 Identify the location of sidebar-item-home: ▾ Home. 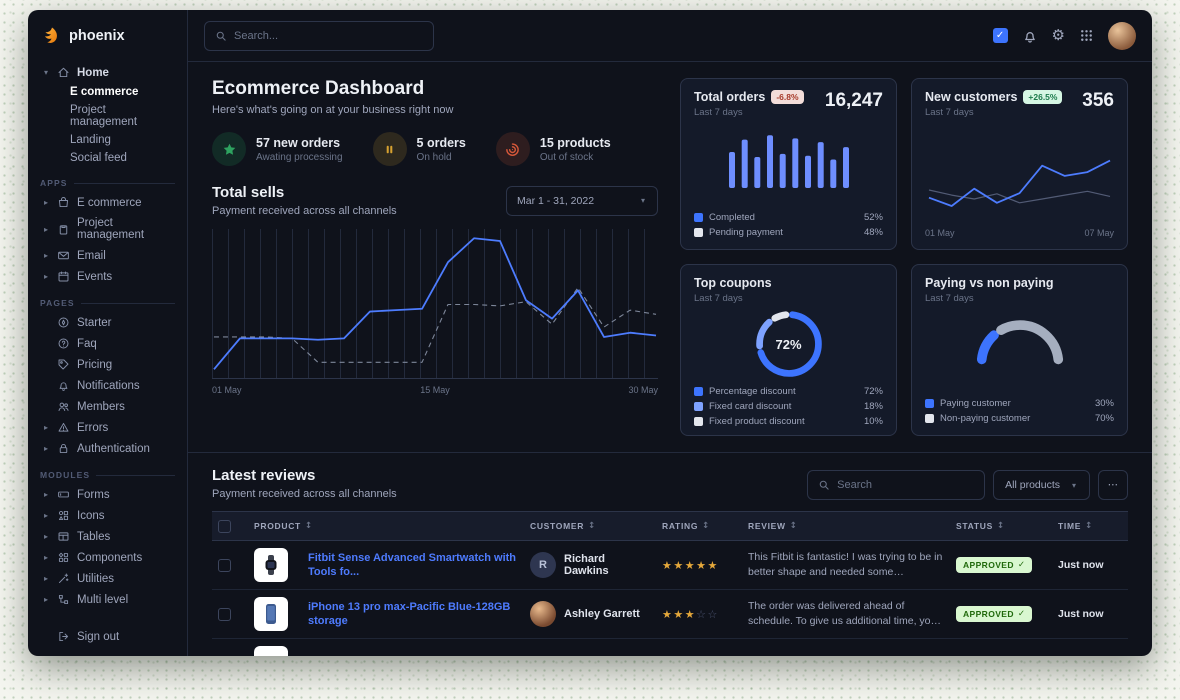
(107, 72).